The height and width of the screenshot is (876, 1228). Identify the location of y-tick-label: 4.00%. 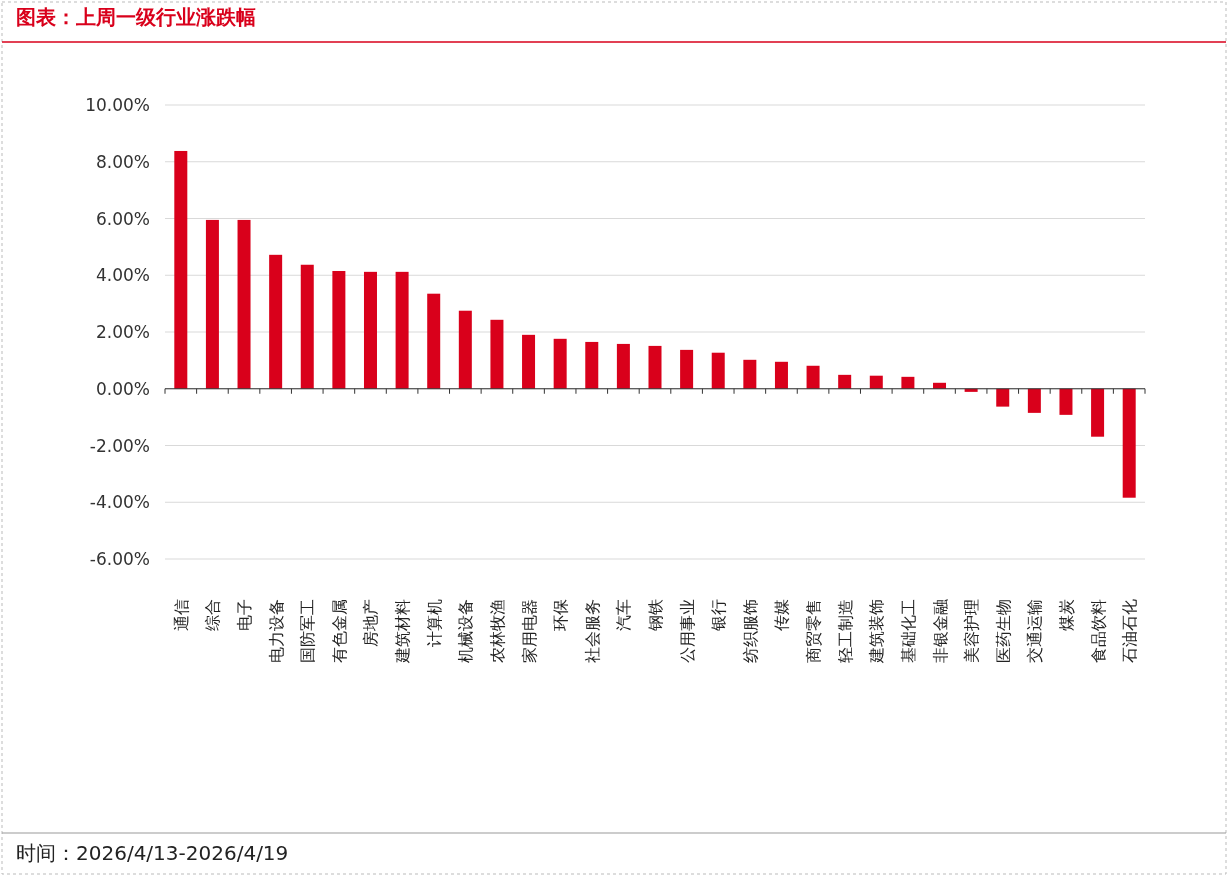
(122, 275).